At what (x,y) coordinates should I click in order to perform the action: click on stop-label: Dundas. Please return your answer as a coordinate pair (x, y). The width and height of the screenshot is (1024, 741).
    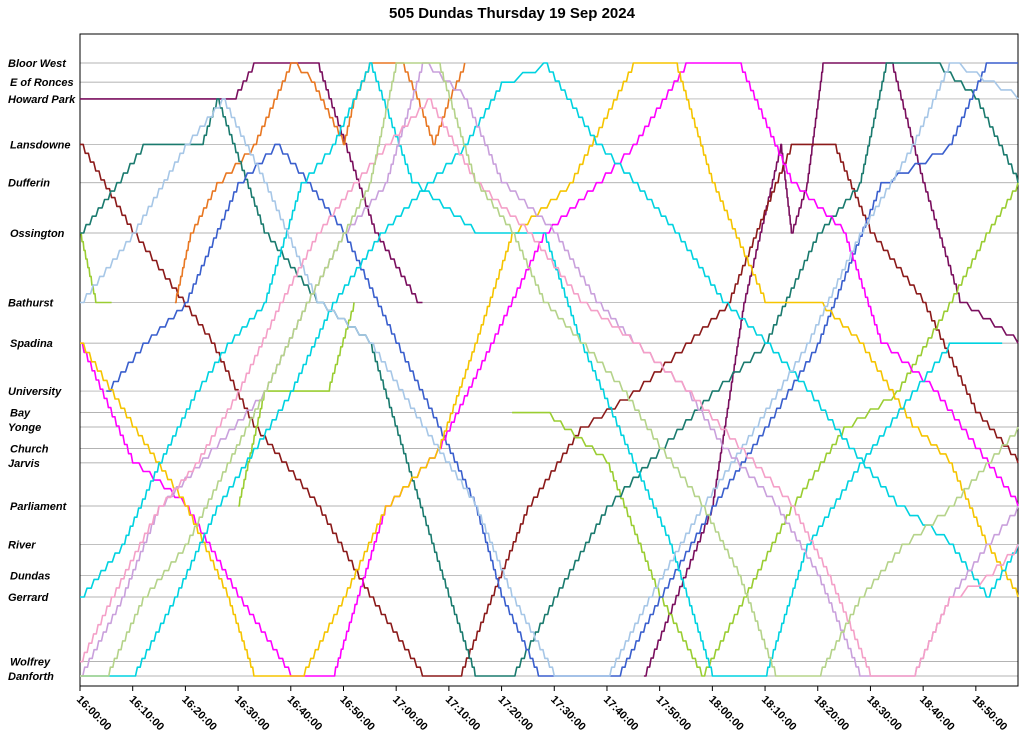
    Looking at the image, I should click on (30, 576).